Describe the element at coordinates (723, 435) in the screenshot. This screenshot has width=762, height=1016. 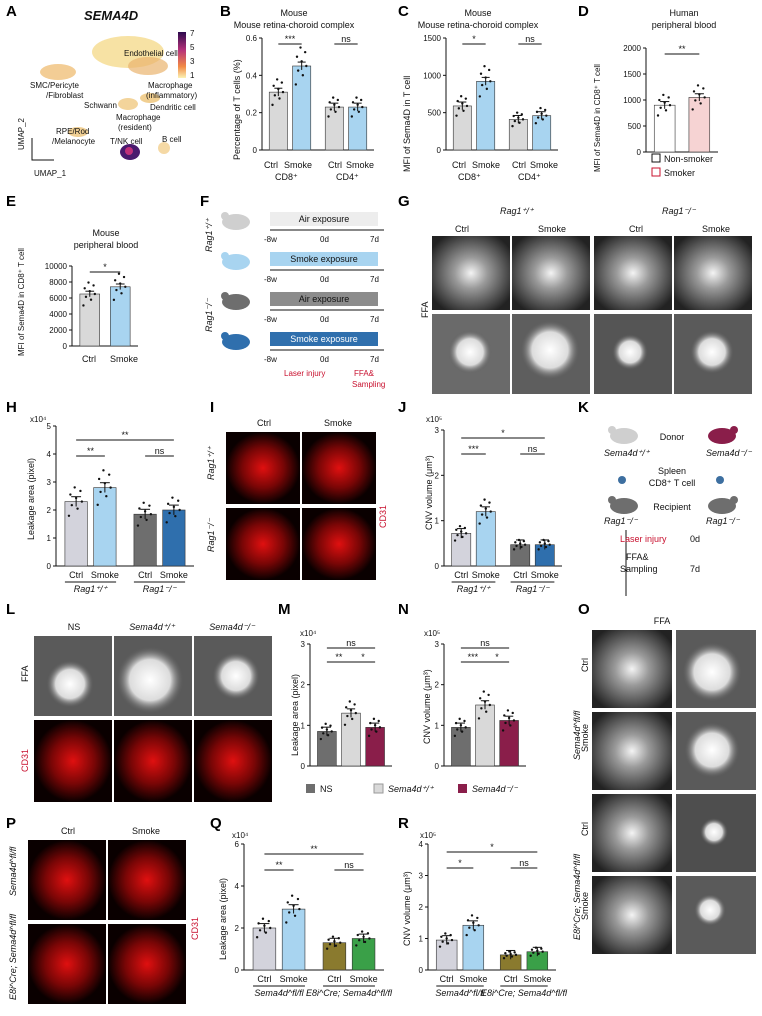
I see `k-donor-mouse-ko-icon` at that location.